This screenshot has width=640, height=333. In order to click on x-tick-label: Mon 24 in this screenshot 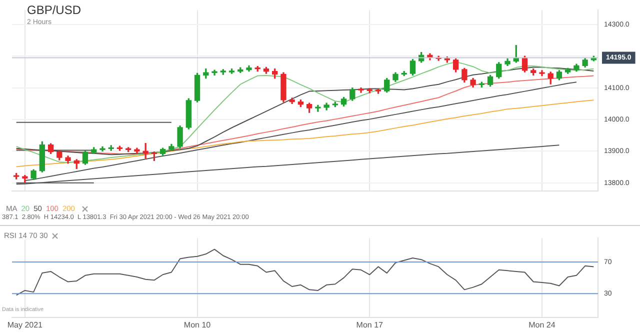, I will do `click(542, 325)`.